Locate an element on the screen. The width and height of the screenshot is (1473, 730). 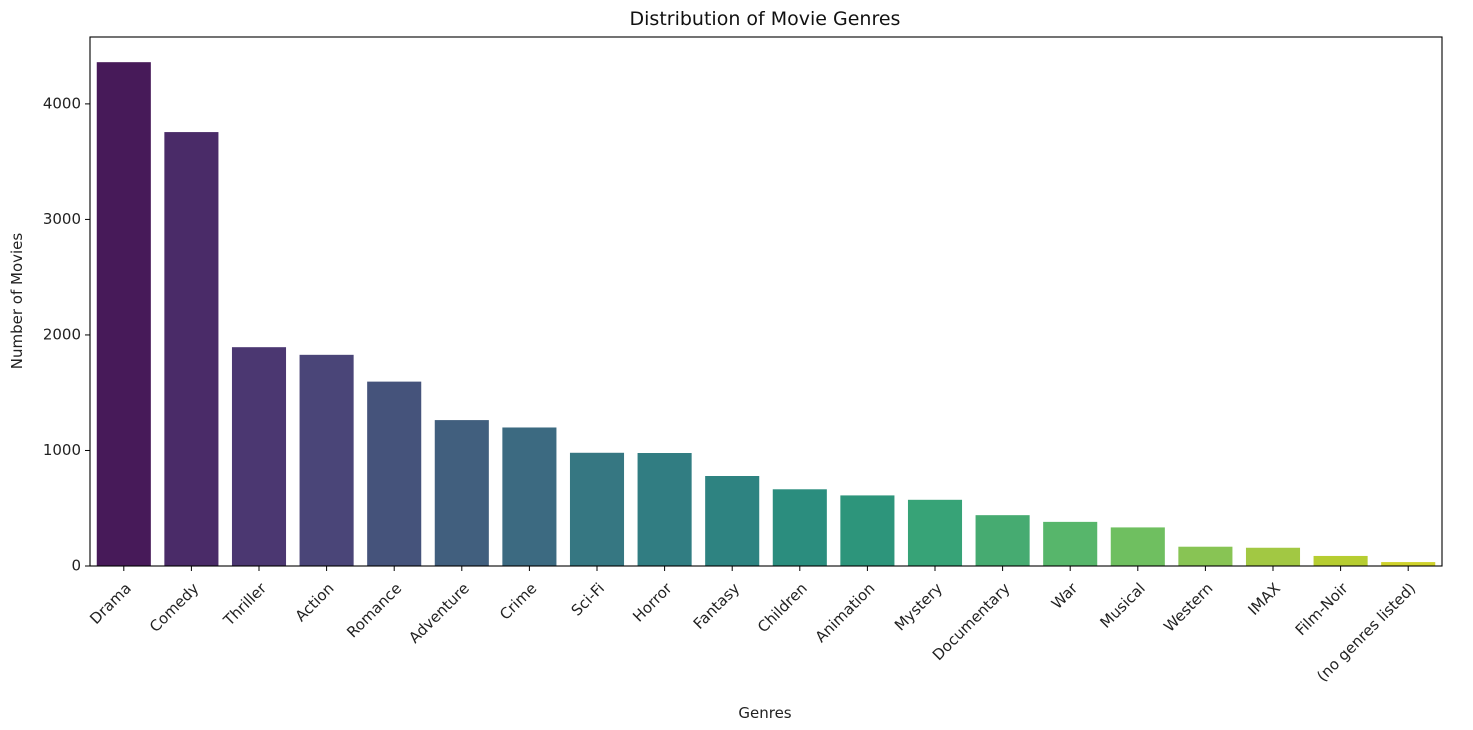
bar-drama is located at coordinates (123, 314).